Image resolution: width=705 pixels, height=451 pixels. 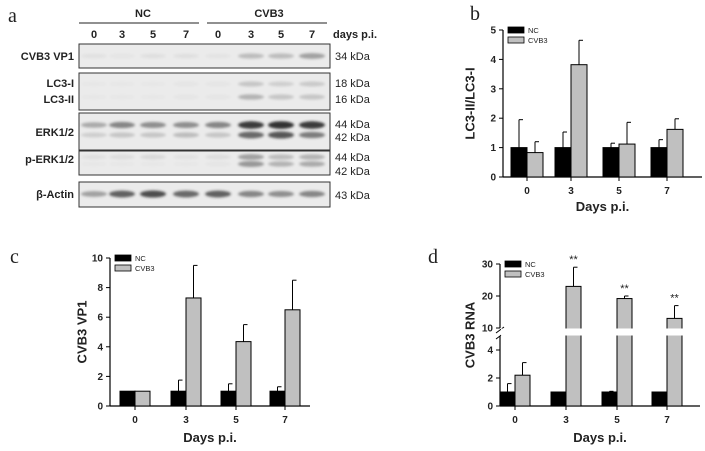 I want to click on blot-row-cvb3vp1: CVB3 VP1 34 kDa, so click(x=196, y=56).